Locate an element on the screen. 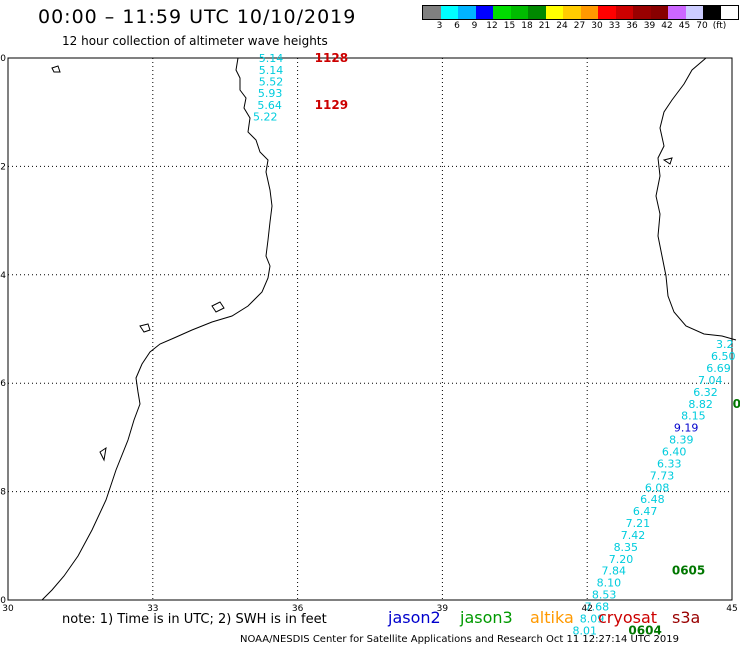 The width and height of the screenshot is (740, 650). pass-time-label: 1128 is located at coordinates (331, 58).